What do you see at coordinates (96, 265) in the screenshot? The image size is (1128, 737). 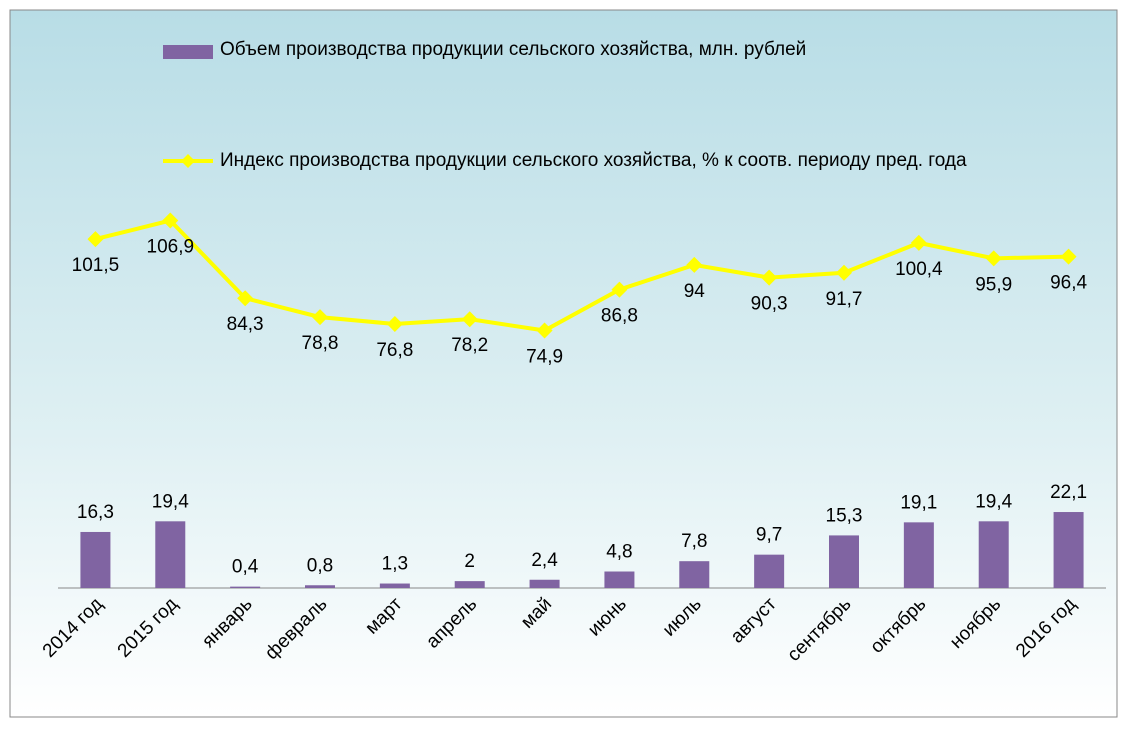 I see `line-value-label: 101,5` at bounding box center [96, 265].